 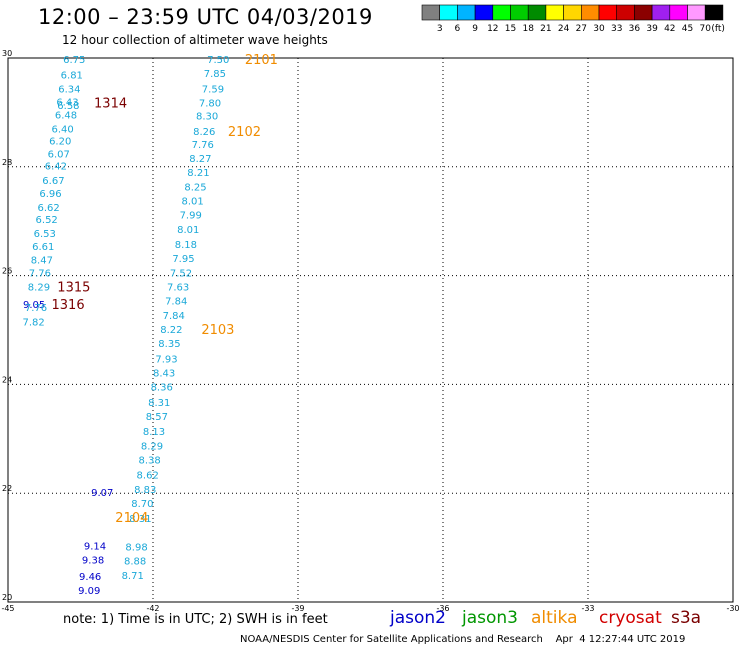 I want to click on wave-height-label: 8.43, so click(x=164, y=373).